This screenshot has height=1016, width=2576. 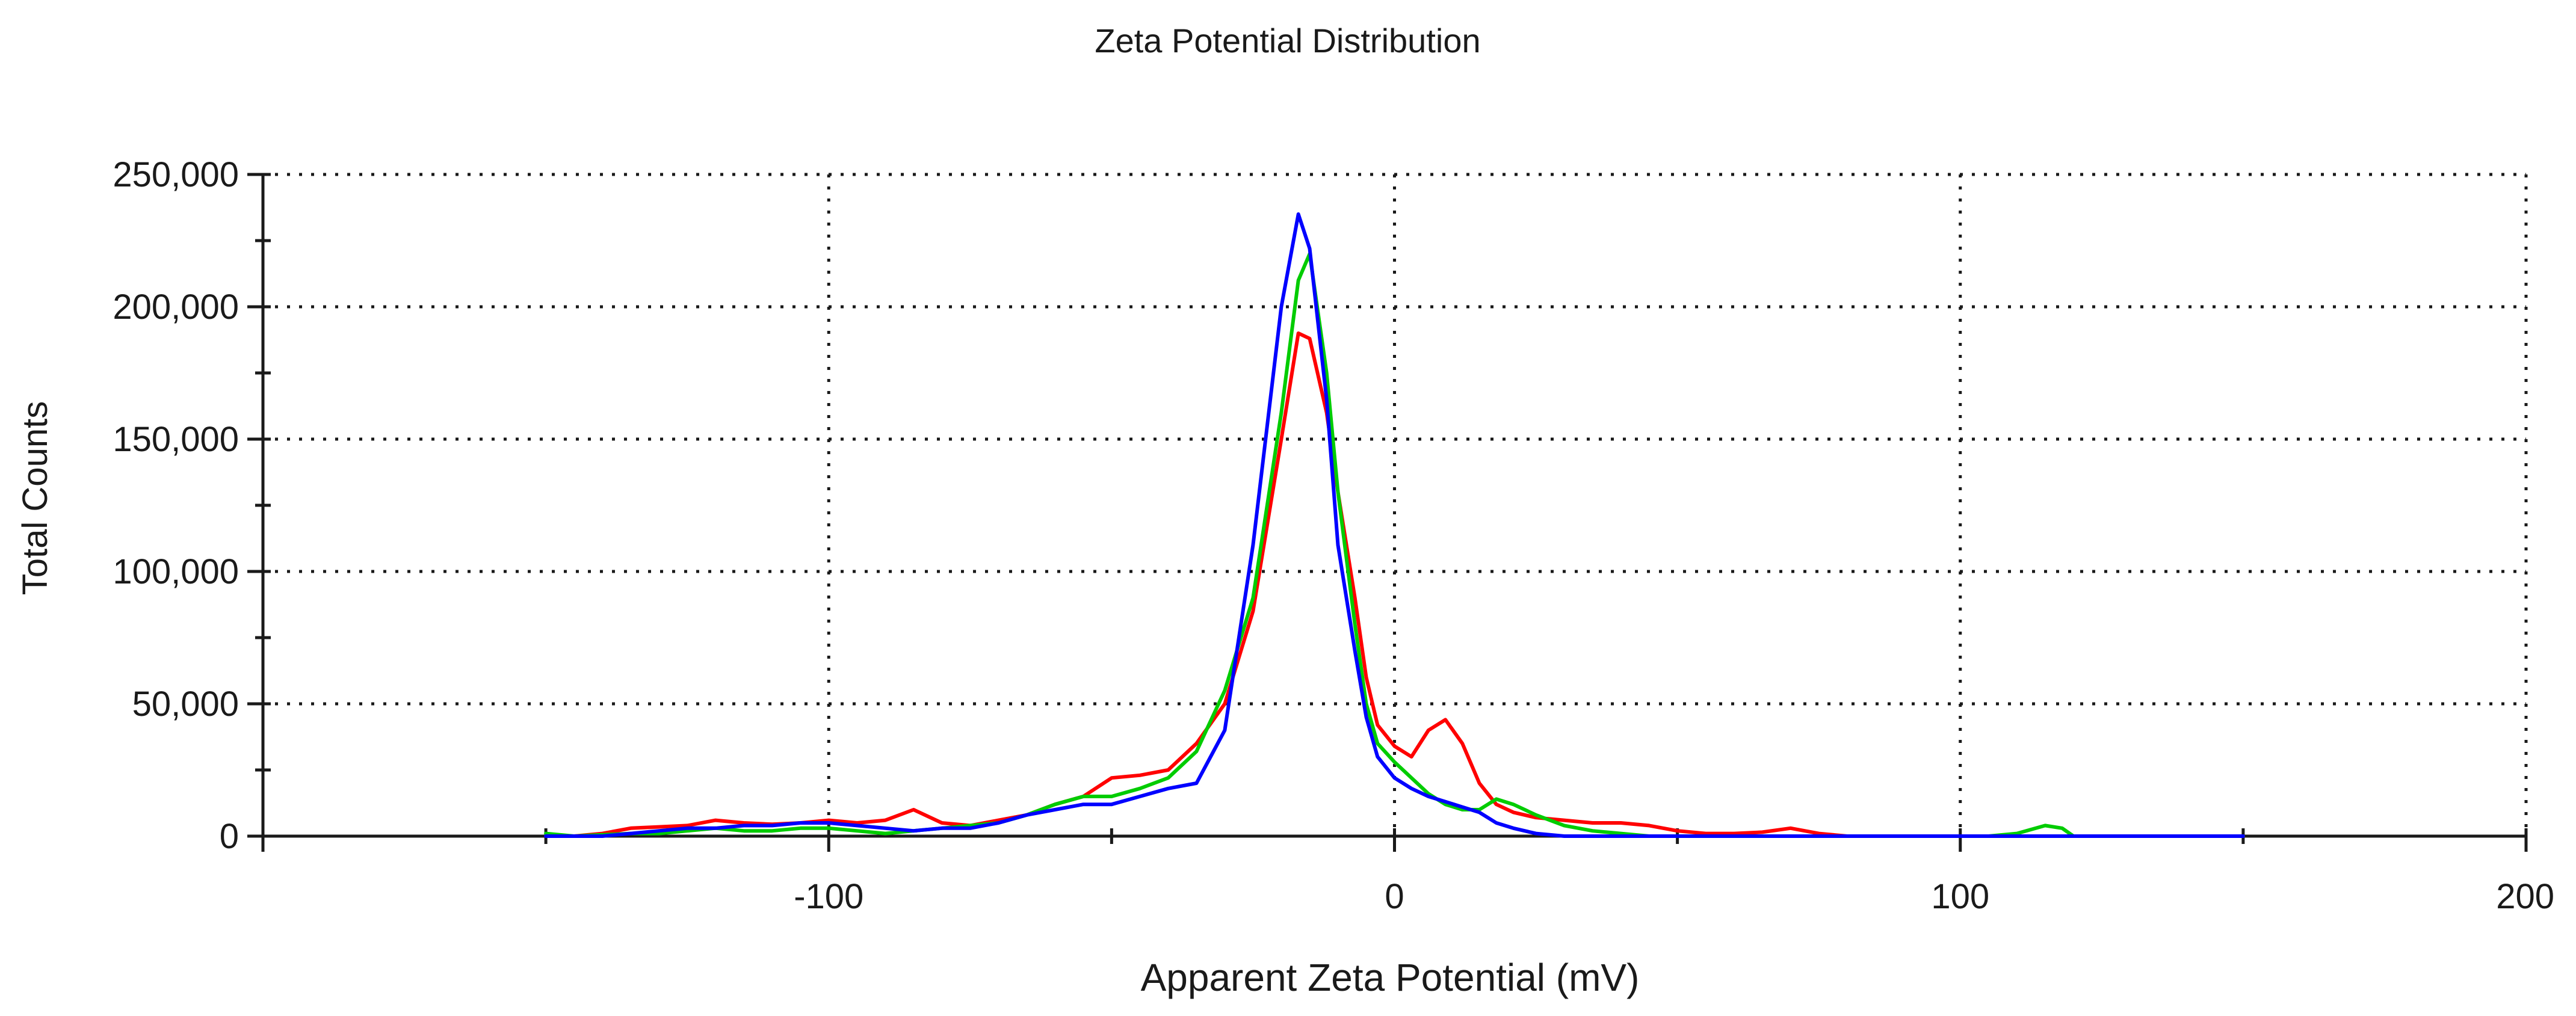 What do you see at coordinates (1960, 896) in the screenshot?
I see `x-tick-label: 100` at bounding box center [1960, 896].